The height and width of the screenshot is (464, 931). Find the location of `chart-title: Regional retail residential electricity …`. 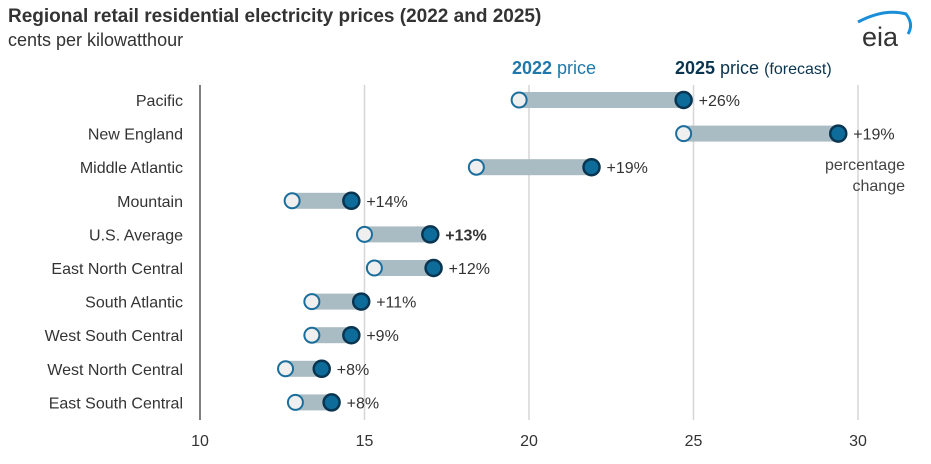

chart-title: Regional retail residential electricity … is located at coordinates (275, 16).